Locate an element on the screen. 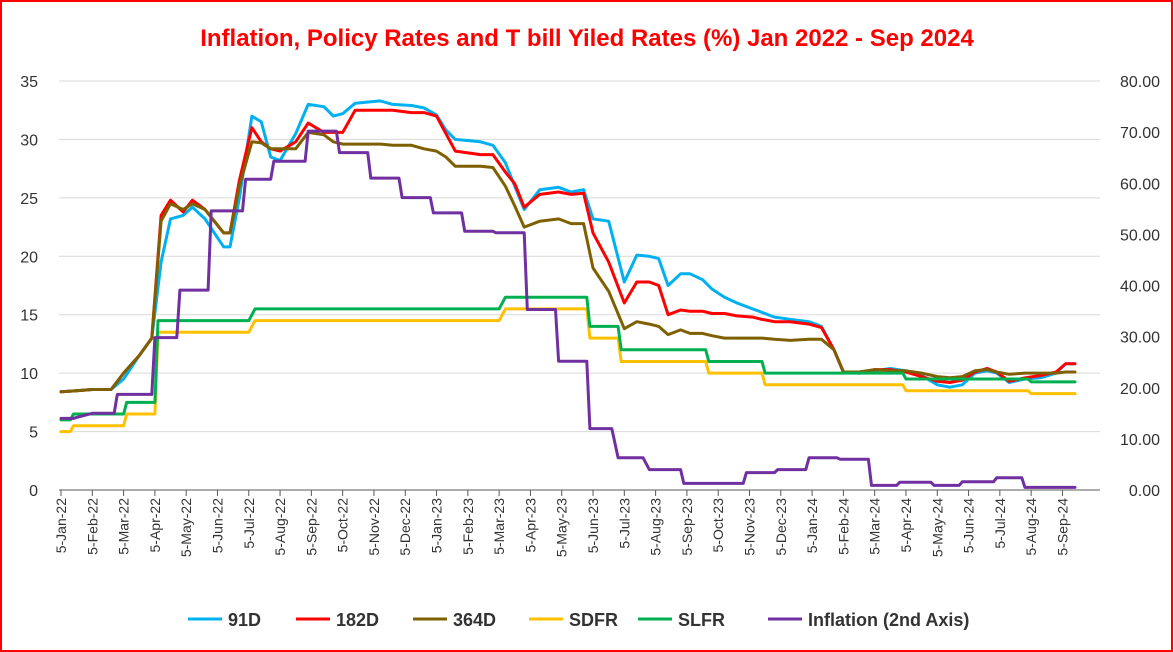 This screenshot has width=1173, height=652. legend: 91D 182D 364D SDFR SLFR Inflation (2nd Axis) is located at coordinates (578, 620).